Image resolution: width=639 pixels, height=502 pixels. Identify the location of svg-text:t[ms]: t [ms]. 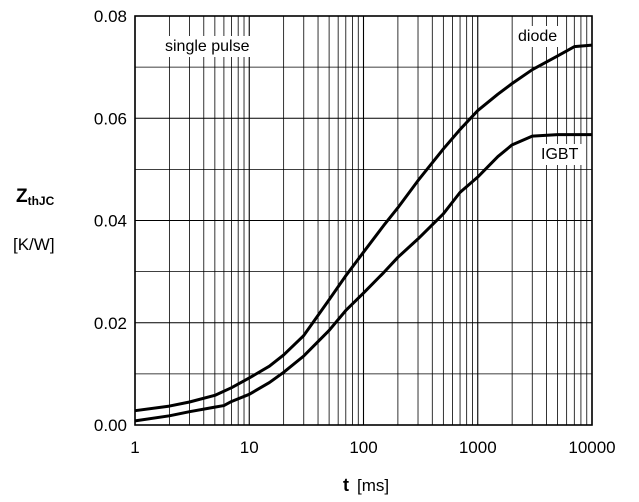
(366, 485).